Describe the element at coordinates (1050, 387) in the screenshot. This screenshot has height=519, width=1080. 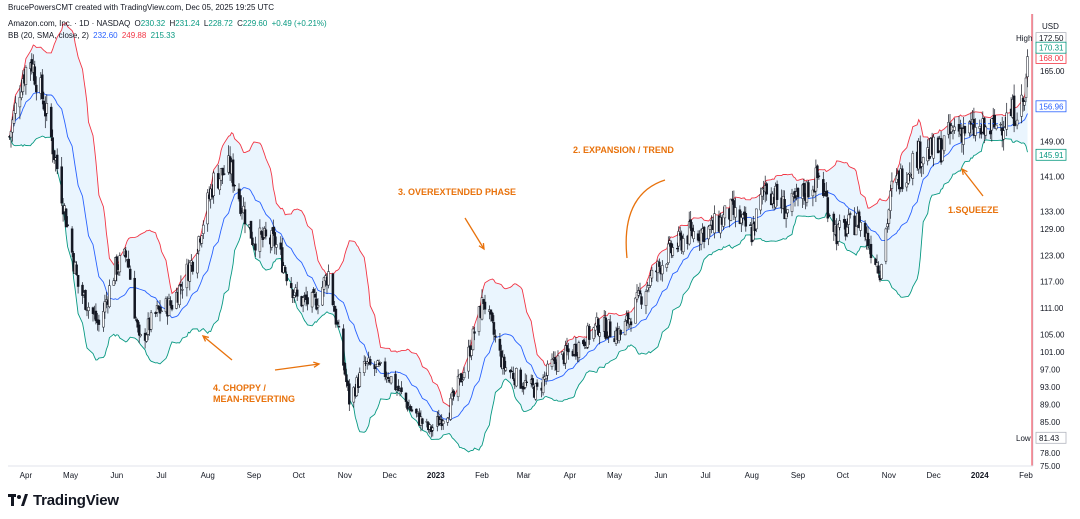
I see `price-tick: 93.00` at that location.